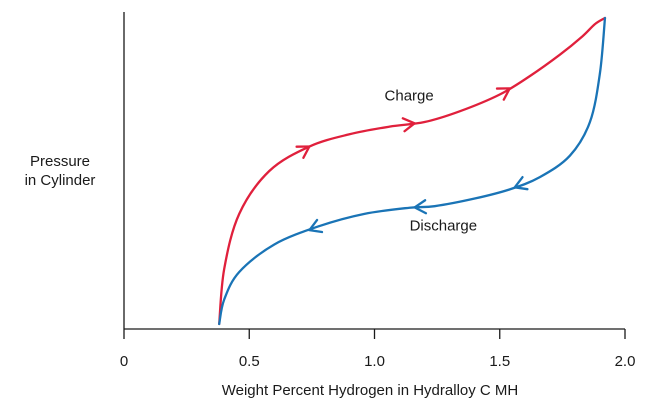 The height and width of the screenshot is (403, 650). I want to click on curve-labels: Charge Discharge, so click(431, 161).